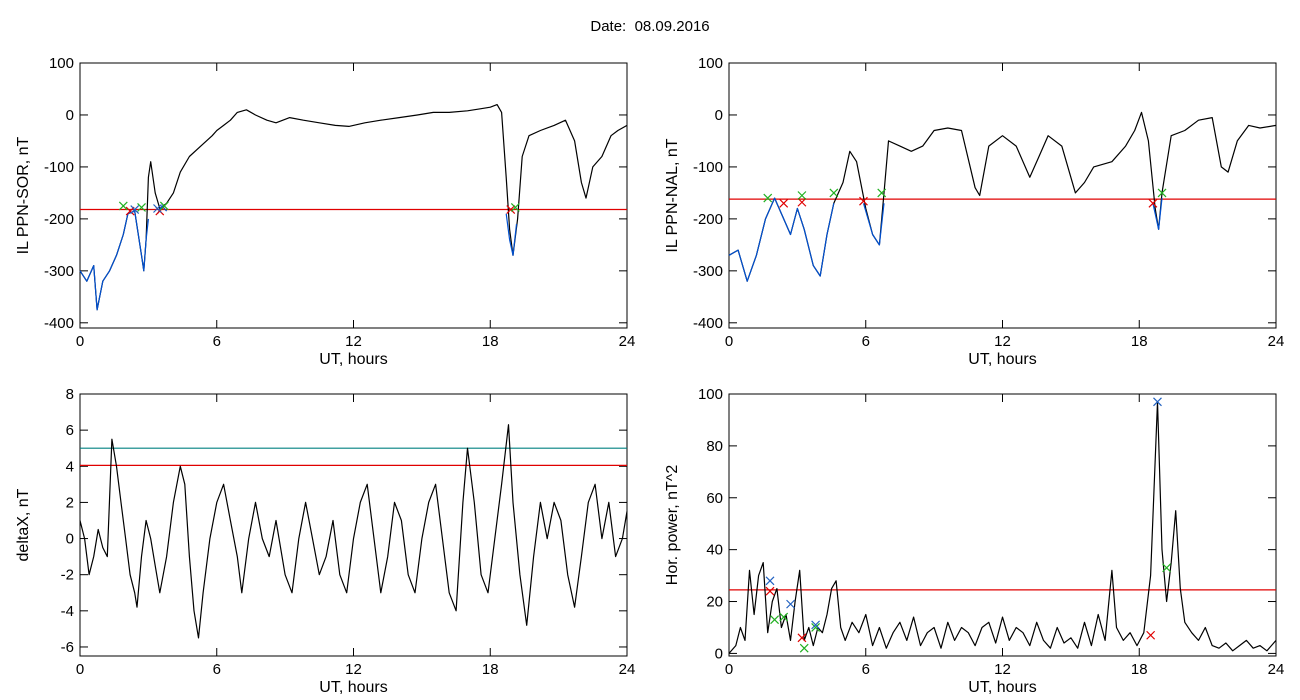 This screenshot has height=700, width=1300. Describe the element at coordinates (23, 524) in the screenshot. I see `y-axis-label: deltaX, nT` at that location.